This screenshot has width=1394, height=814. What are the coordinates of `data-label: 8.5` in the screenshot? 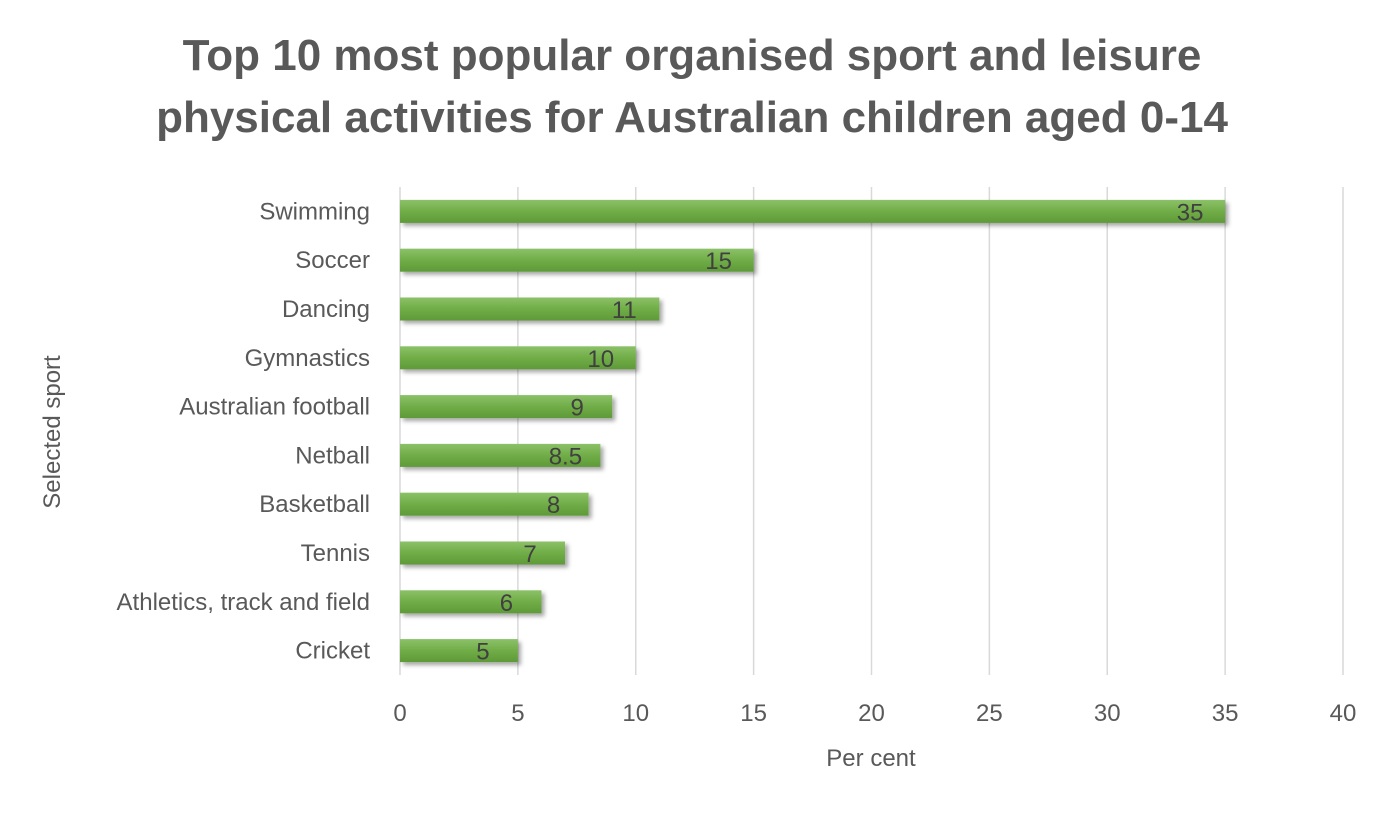 It's located at (565, 456).